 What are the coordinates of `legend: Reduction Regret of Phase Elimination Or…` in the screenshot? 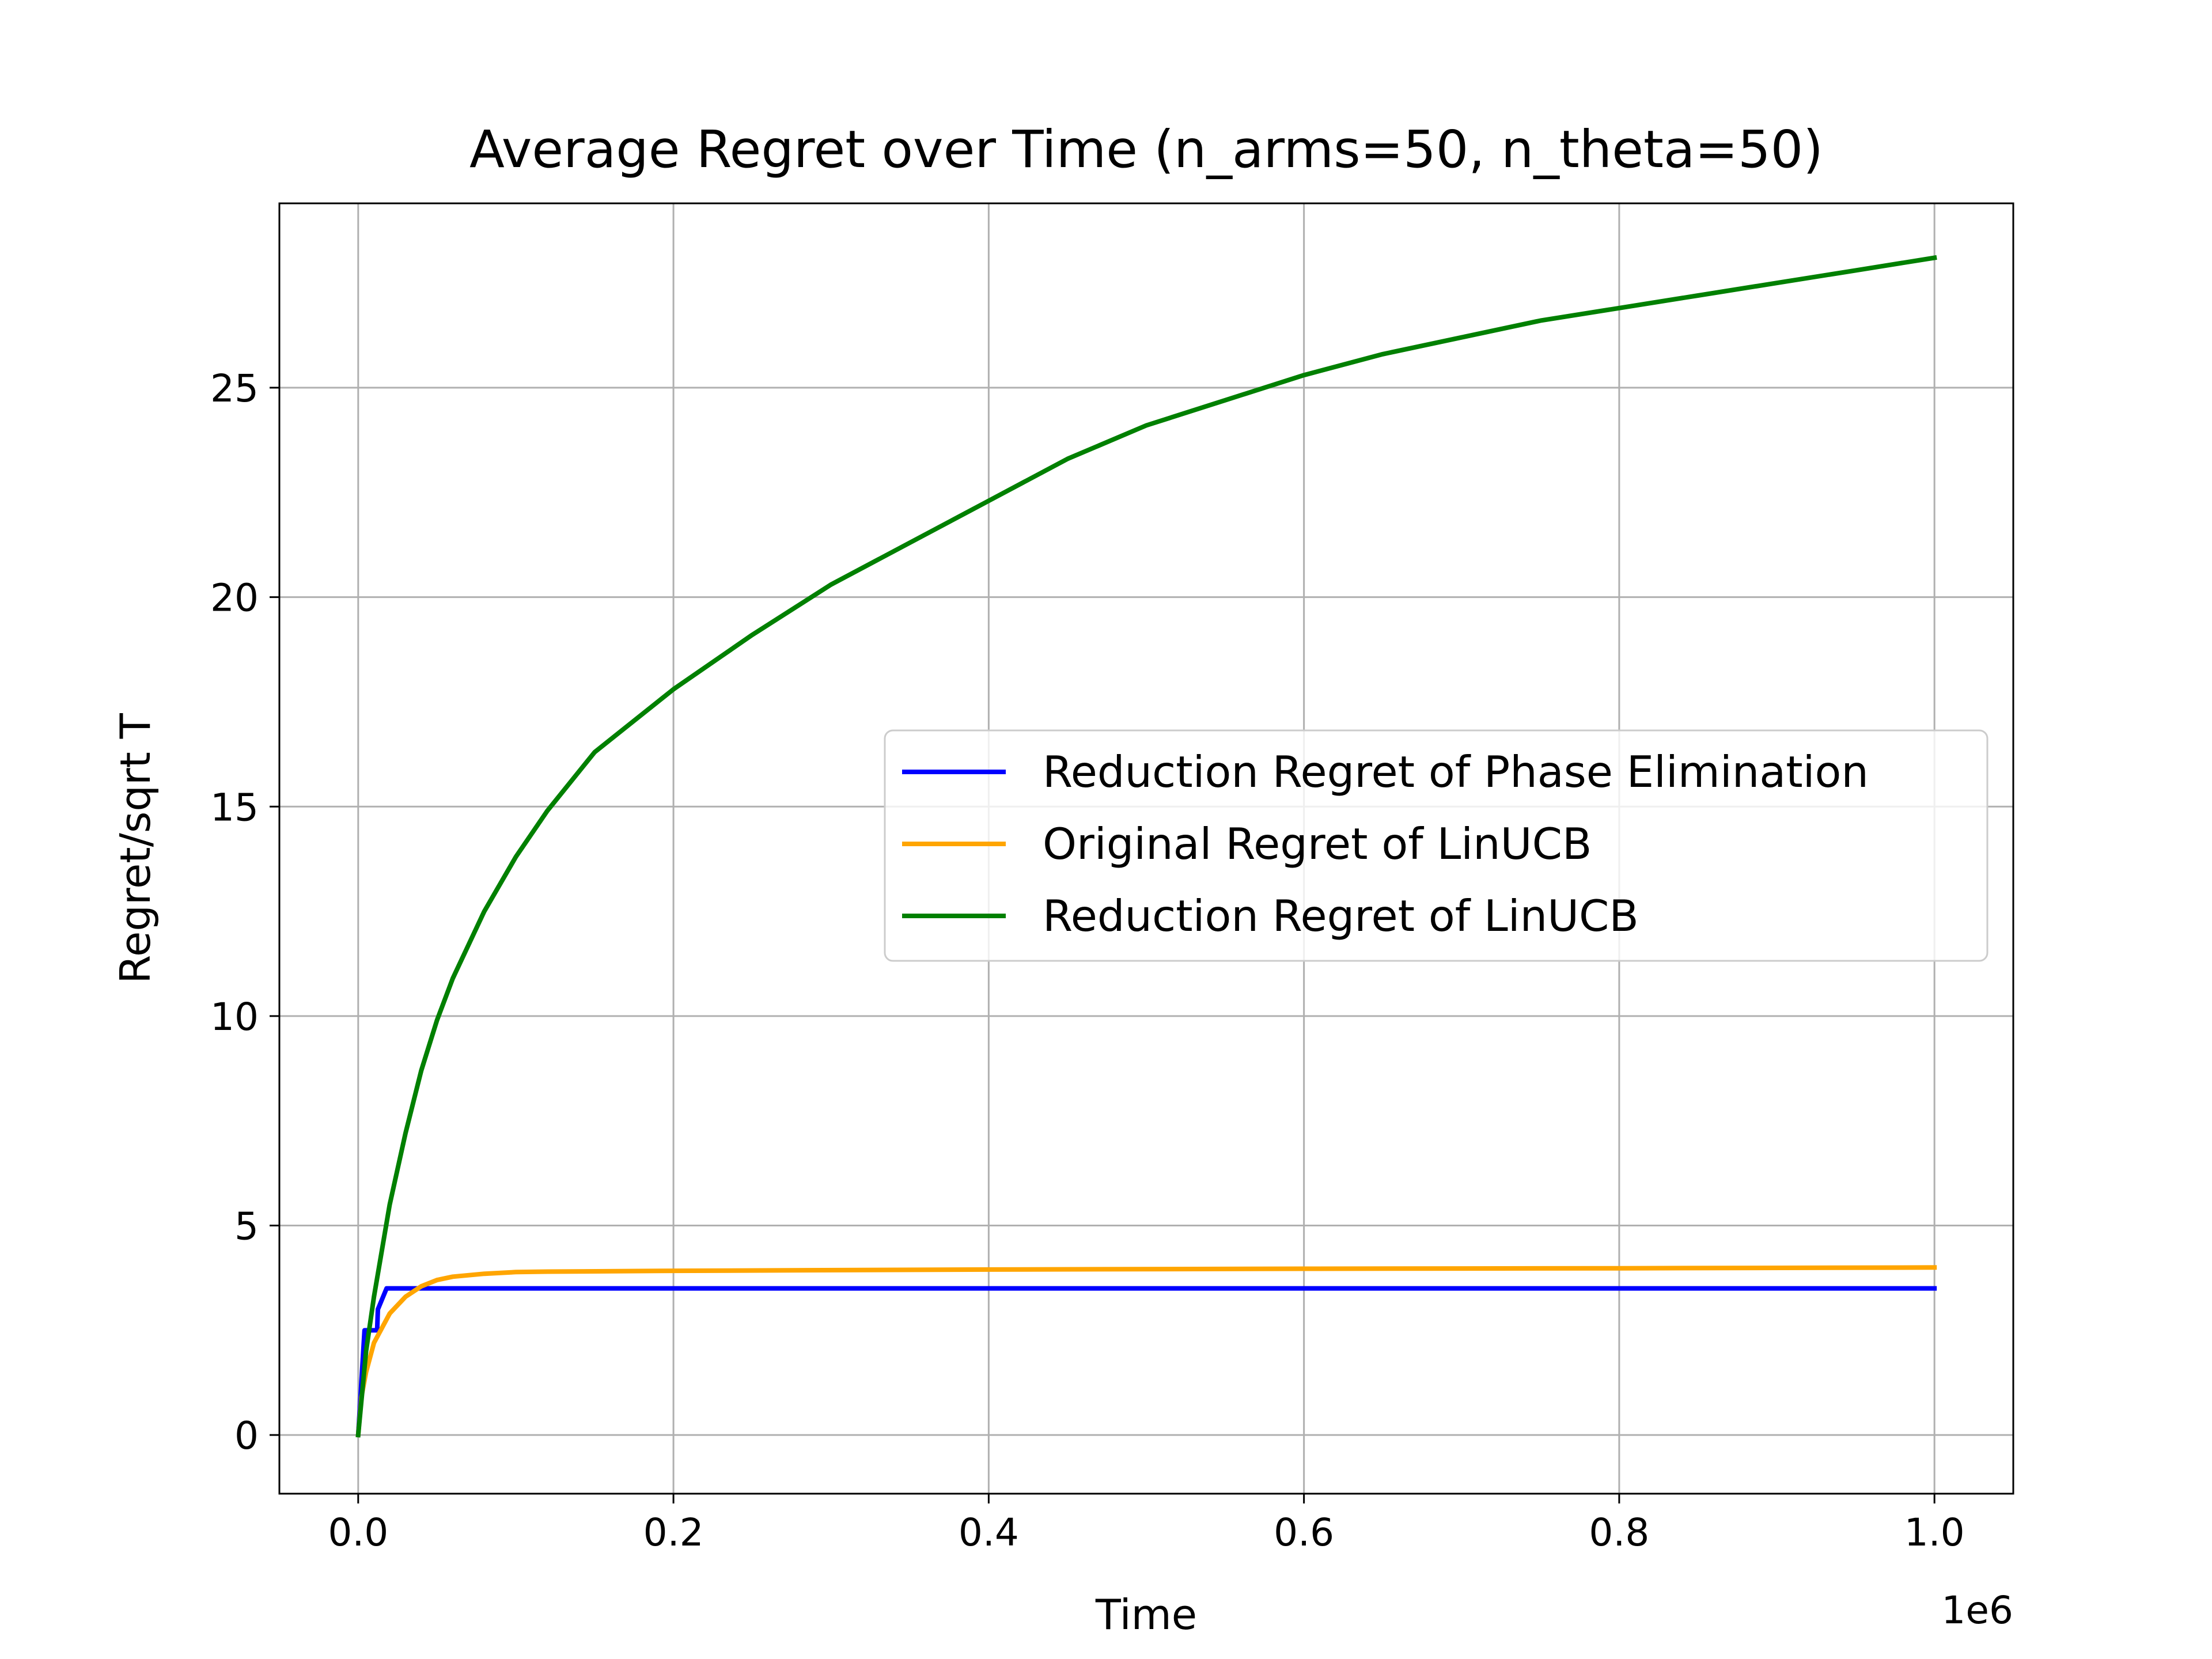 It's located at (1436, 845).